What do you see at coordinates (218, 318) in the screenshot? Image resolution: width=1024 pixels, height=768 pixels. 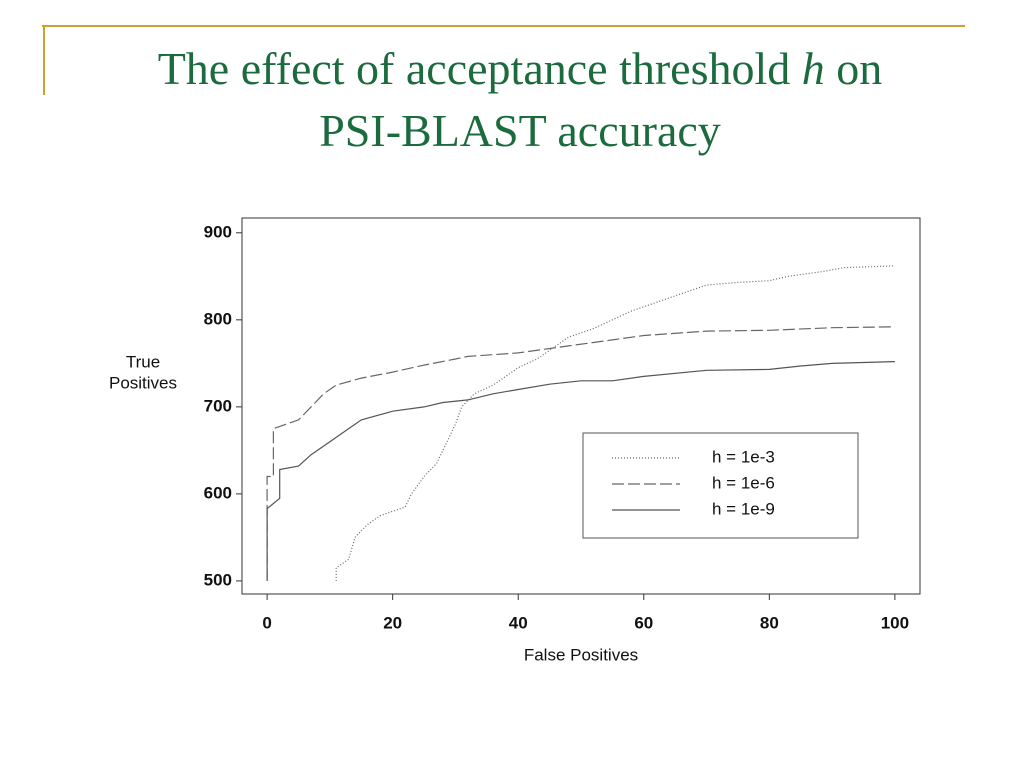 I see `y-tick-label: 800` at bounding box center [218, 318].